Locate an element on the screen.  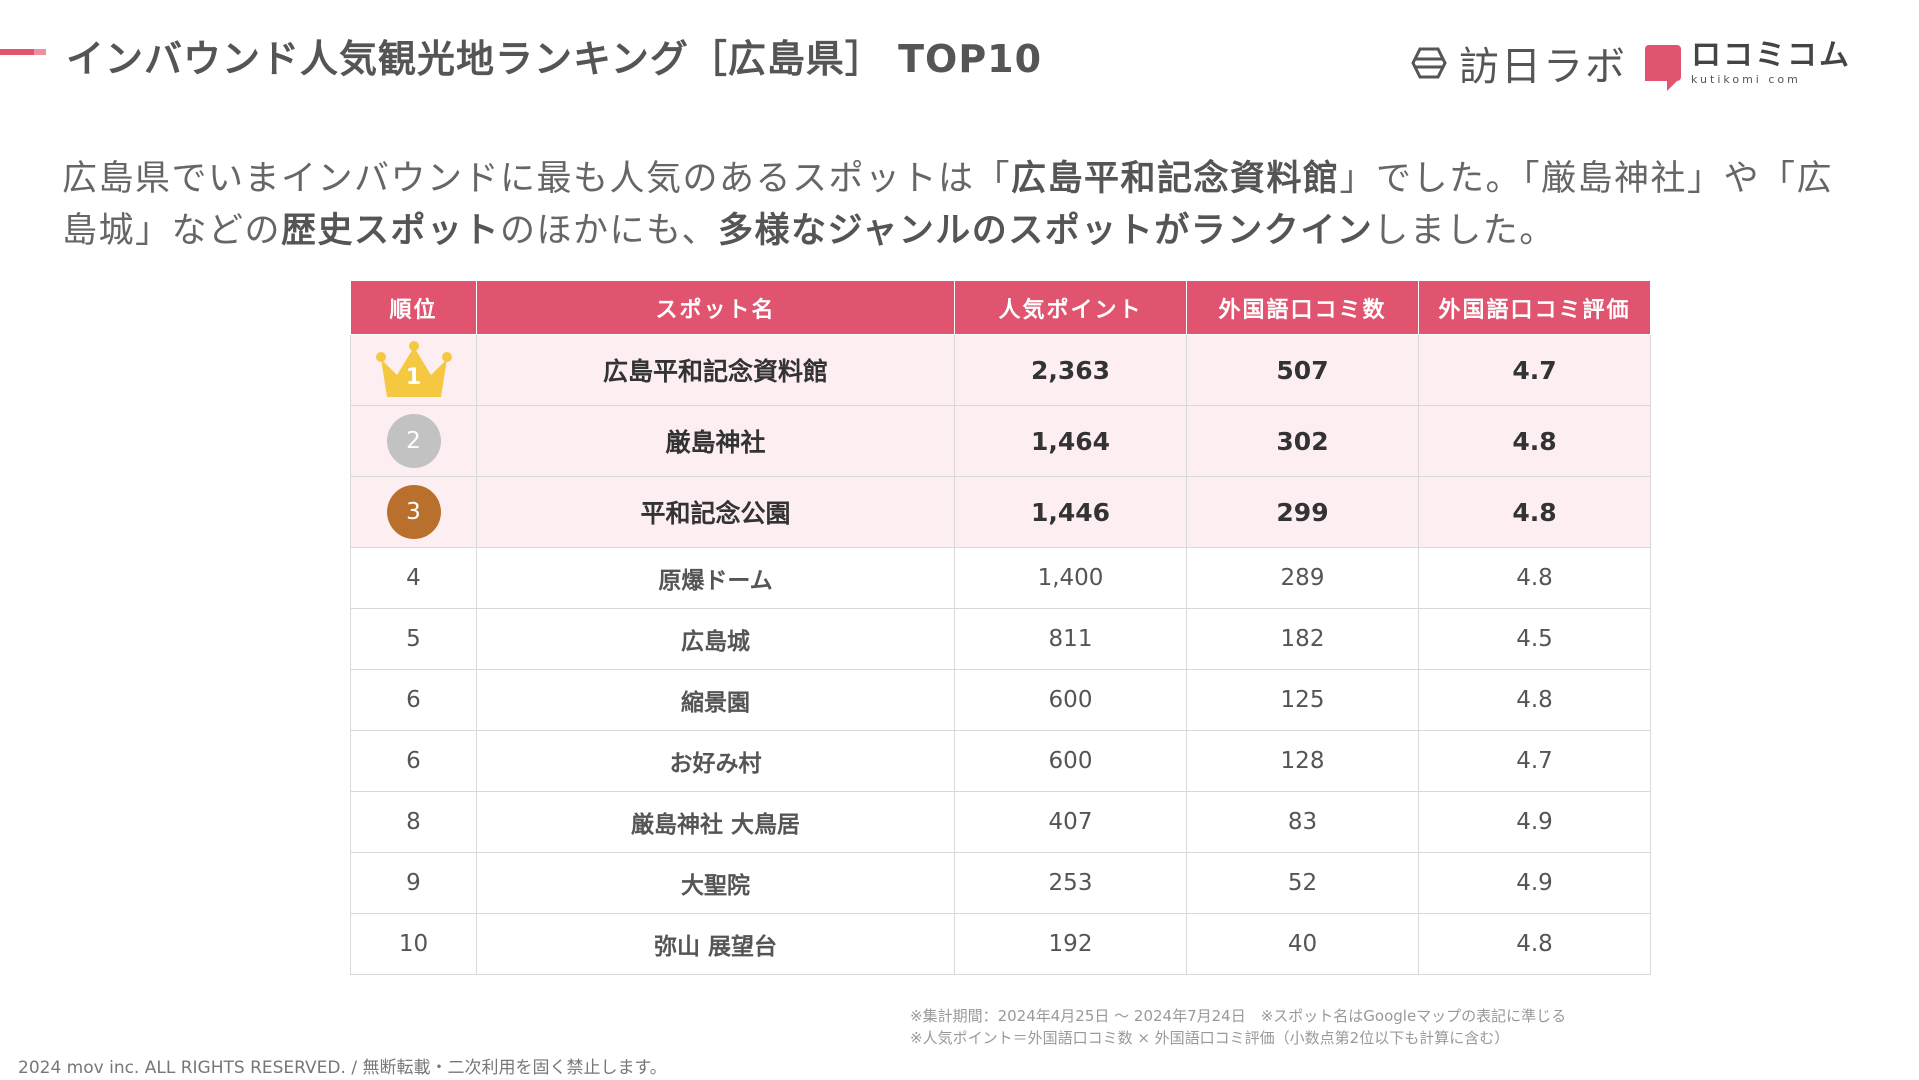
review-count-cell: 52 is located at coordinates (1302, 883).